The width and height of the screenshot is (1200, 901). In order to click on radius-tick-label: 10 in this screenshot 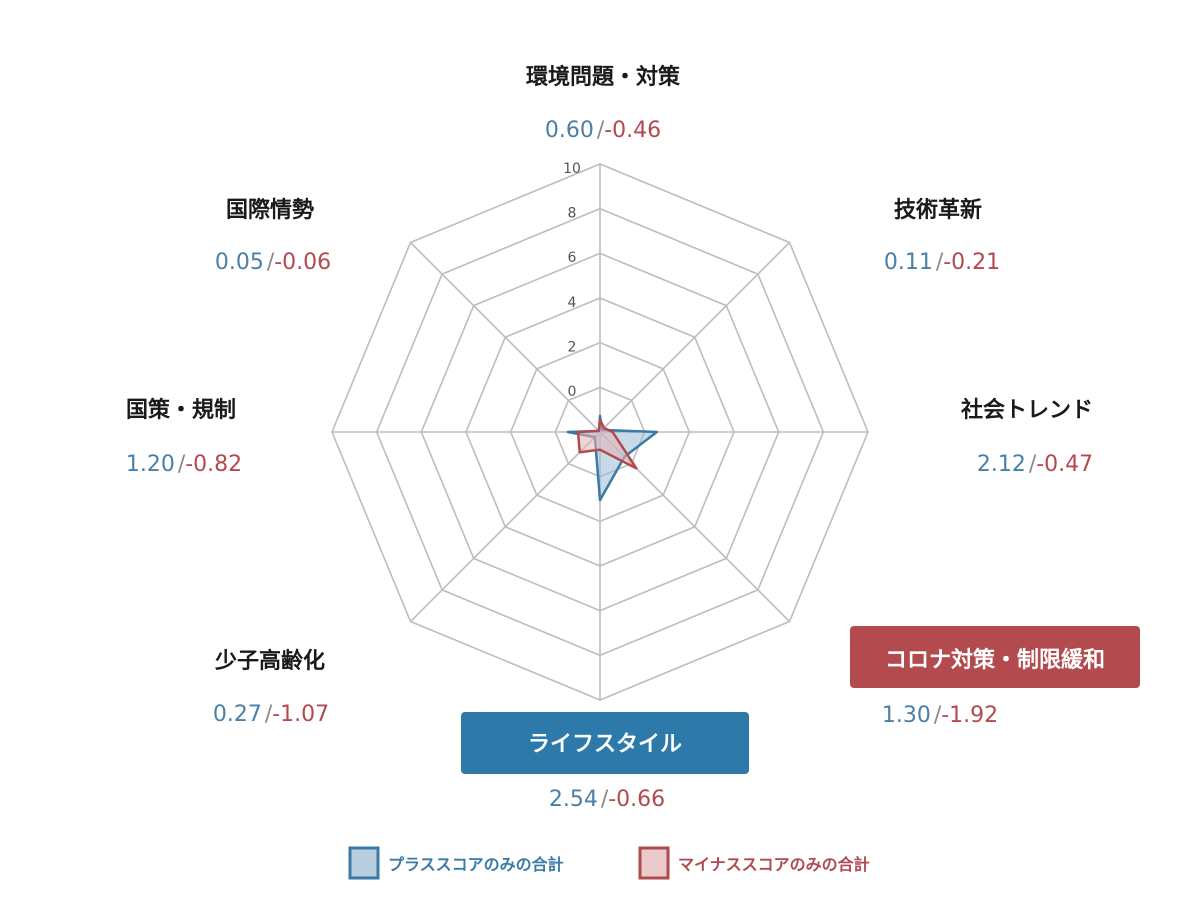, I will do `click(572, 169)`.